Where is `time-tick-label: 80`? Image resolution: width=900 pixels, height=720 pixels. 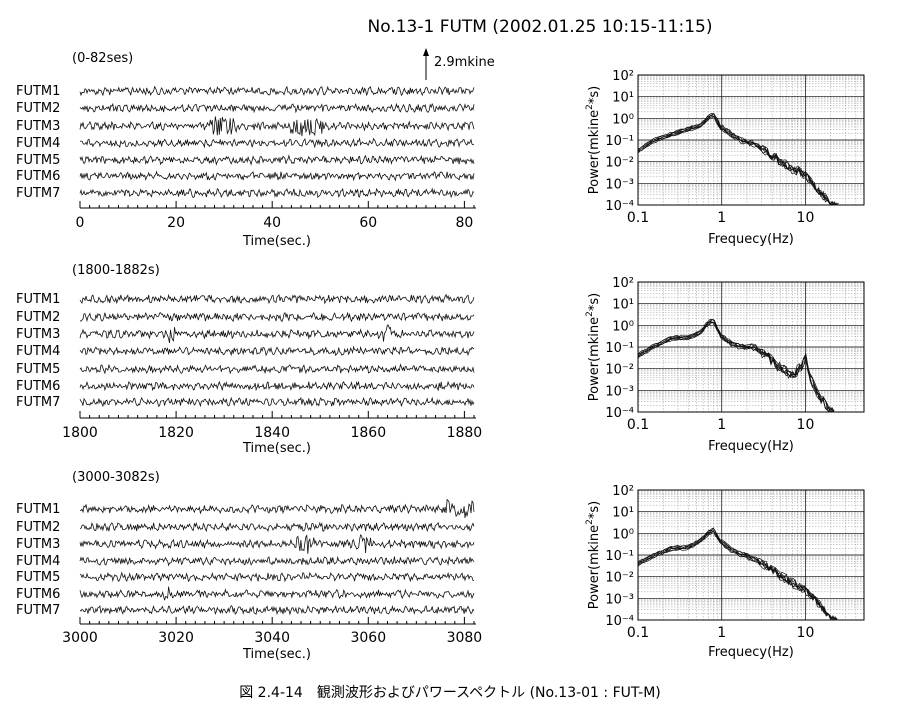
time-tick-label: 80 is located at coordinates (464, 223).